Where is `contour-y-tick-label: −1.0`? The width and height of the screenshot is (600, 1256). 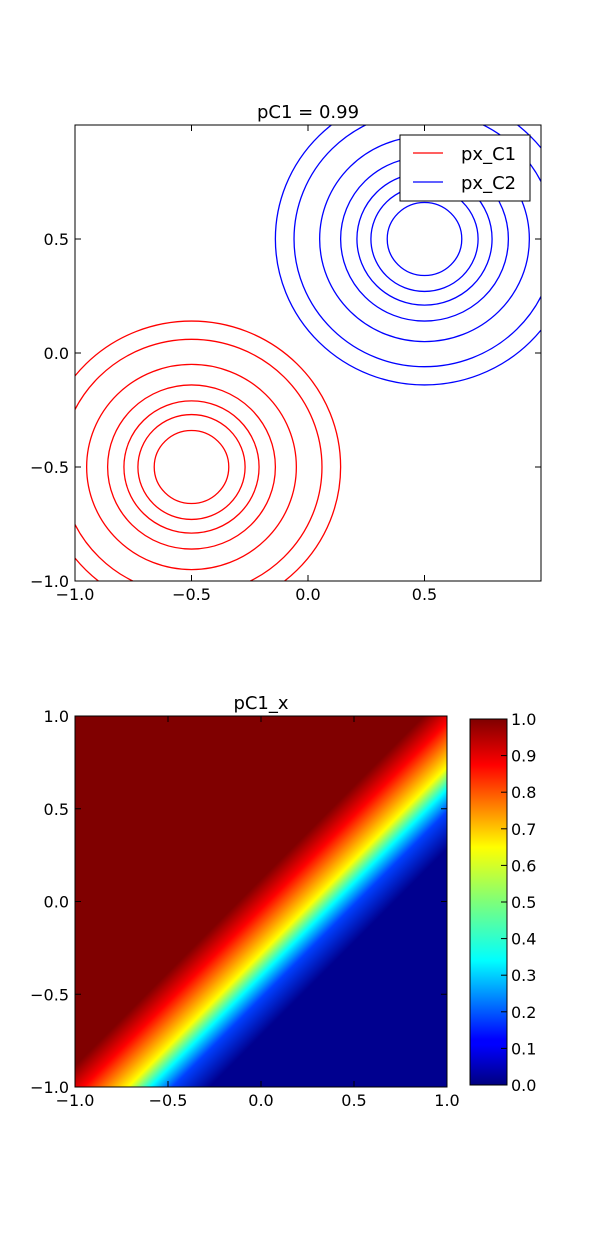 contour-y-tick-label: −1.0 is located at coordinates (49, 581).